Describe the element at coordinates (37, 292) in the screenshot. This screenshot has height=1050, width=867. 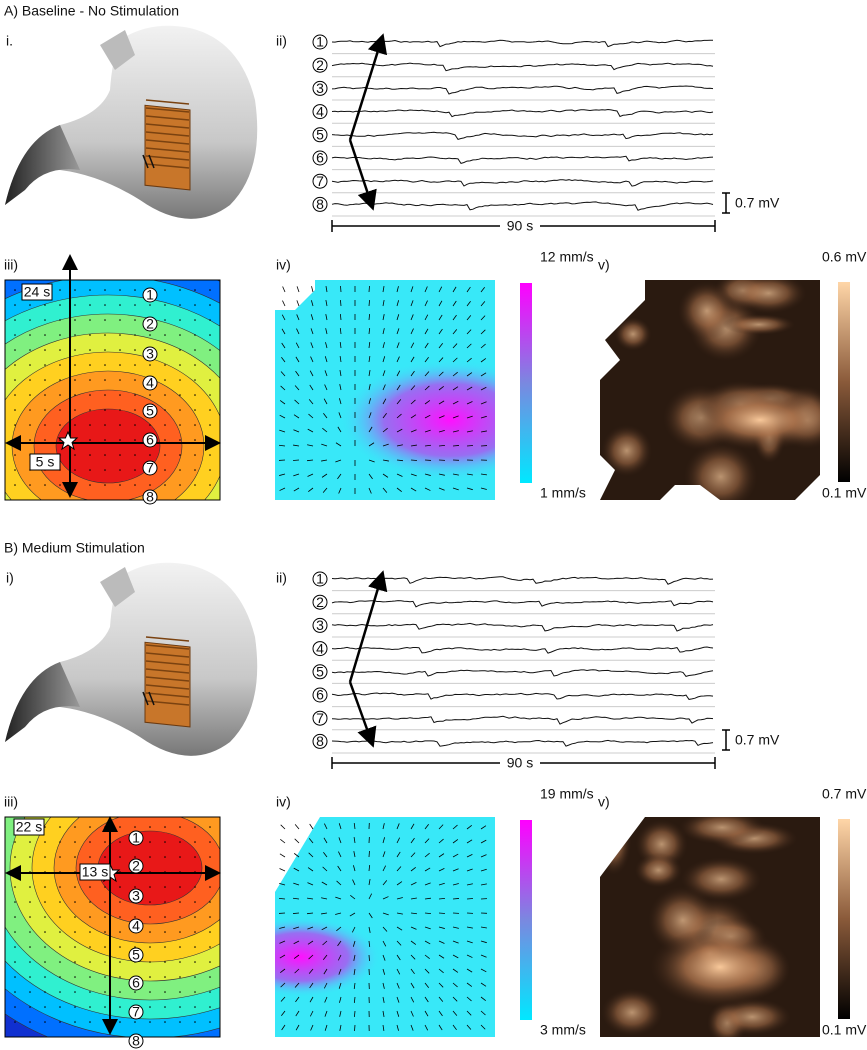
I see `isochrone-top-time: 24 s` at that location.